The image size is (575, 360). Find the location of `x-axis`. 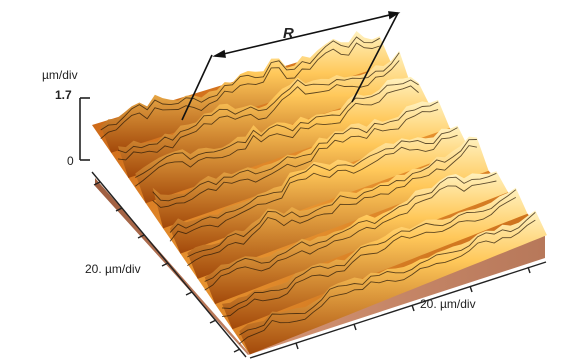

x-axis is located at coordinates (398, 310).